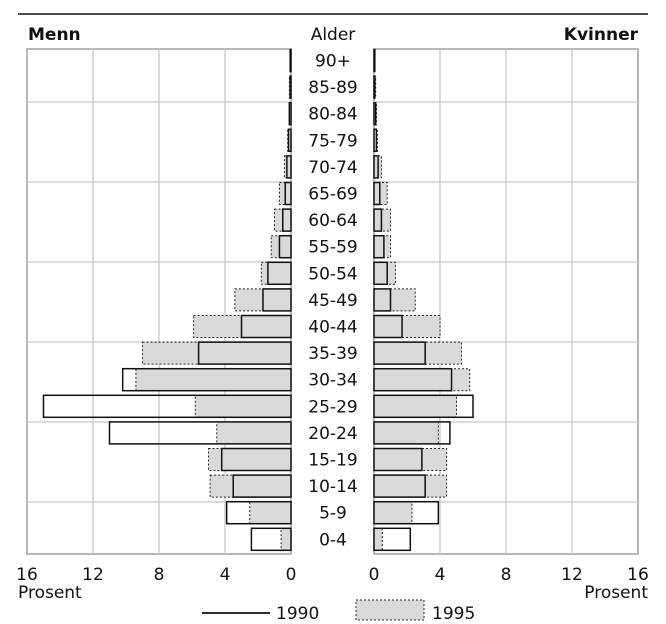  What do you see at coordinates (616, 593) in the screenshot?
I see `x-axis-label-right: Prosent` at bounding box center [616, 593].